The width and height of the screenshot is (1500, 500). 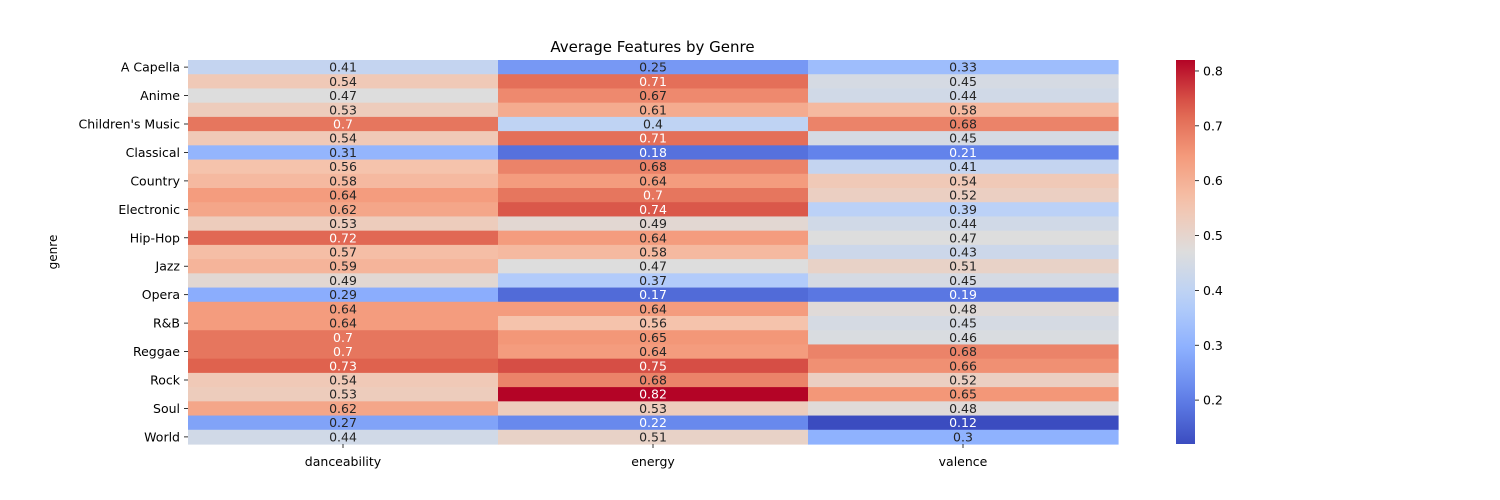 I want to click on cell-value-label: 0.3, so click(x=963, y=436).